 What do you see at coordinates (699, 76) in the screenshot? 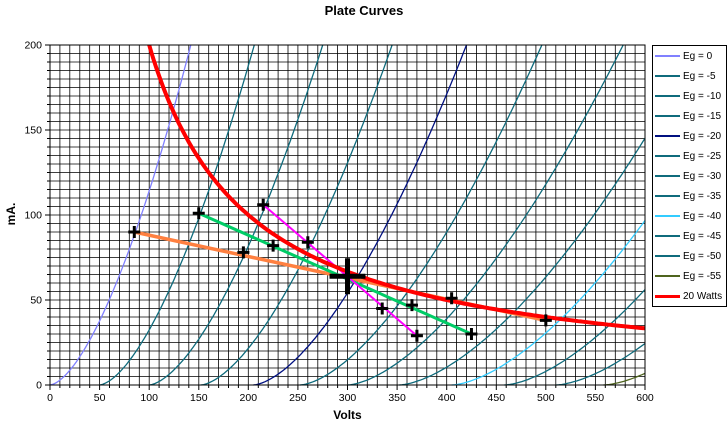
I see `legend-entry-label: Eg = -5` at bounding box center [699, 76].